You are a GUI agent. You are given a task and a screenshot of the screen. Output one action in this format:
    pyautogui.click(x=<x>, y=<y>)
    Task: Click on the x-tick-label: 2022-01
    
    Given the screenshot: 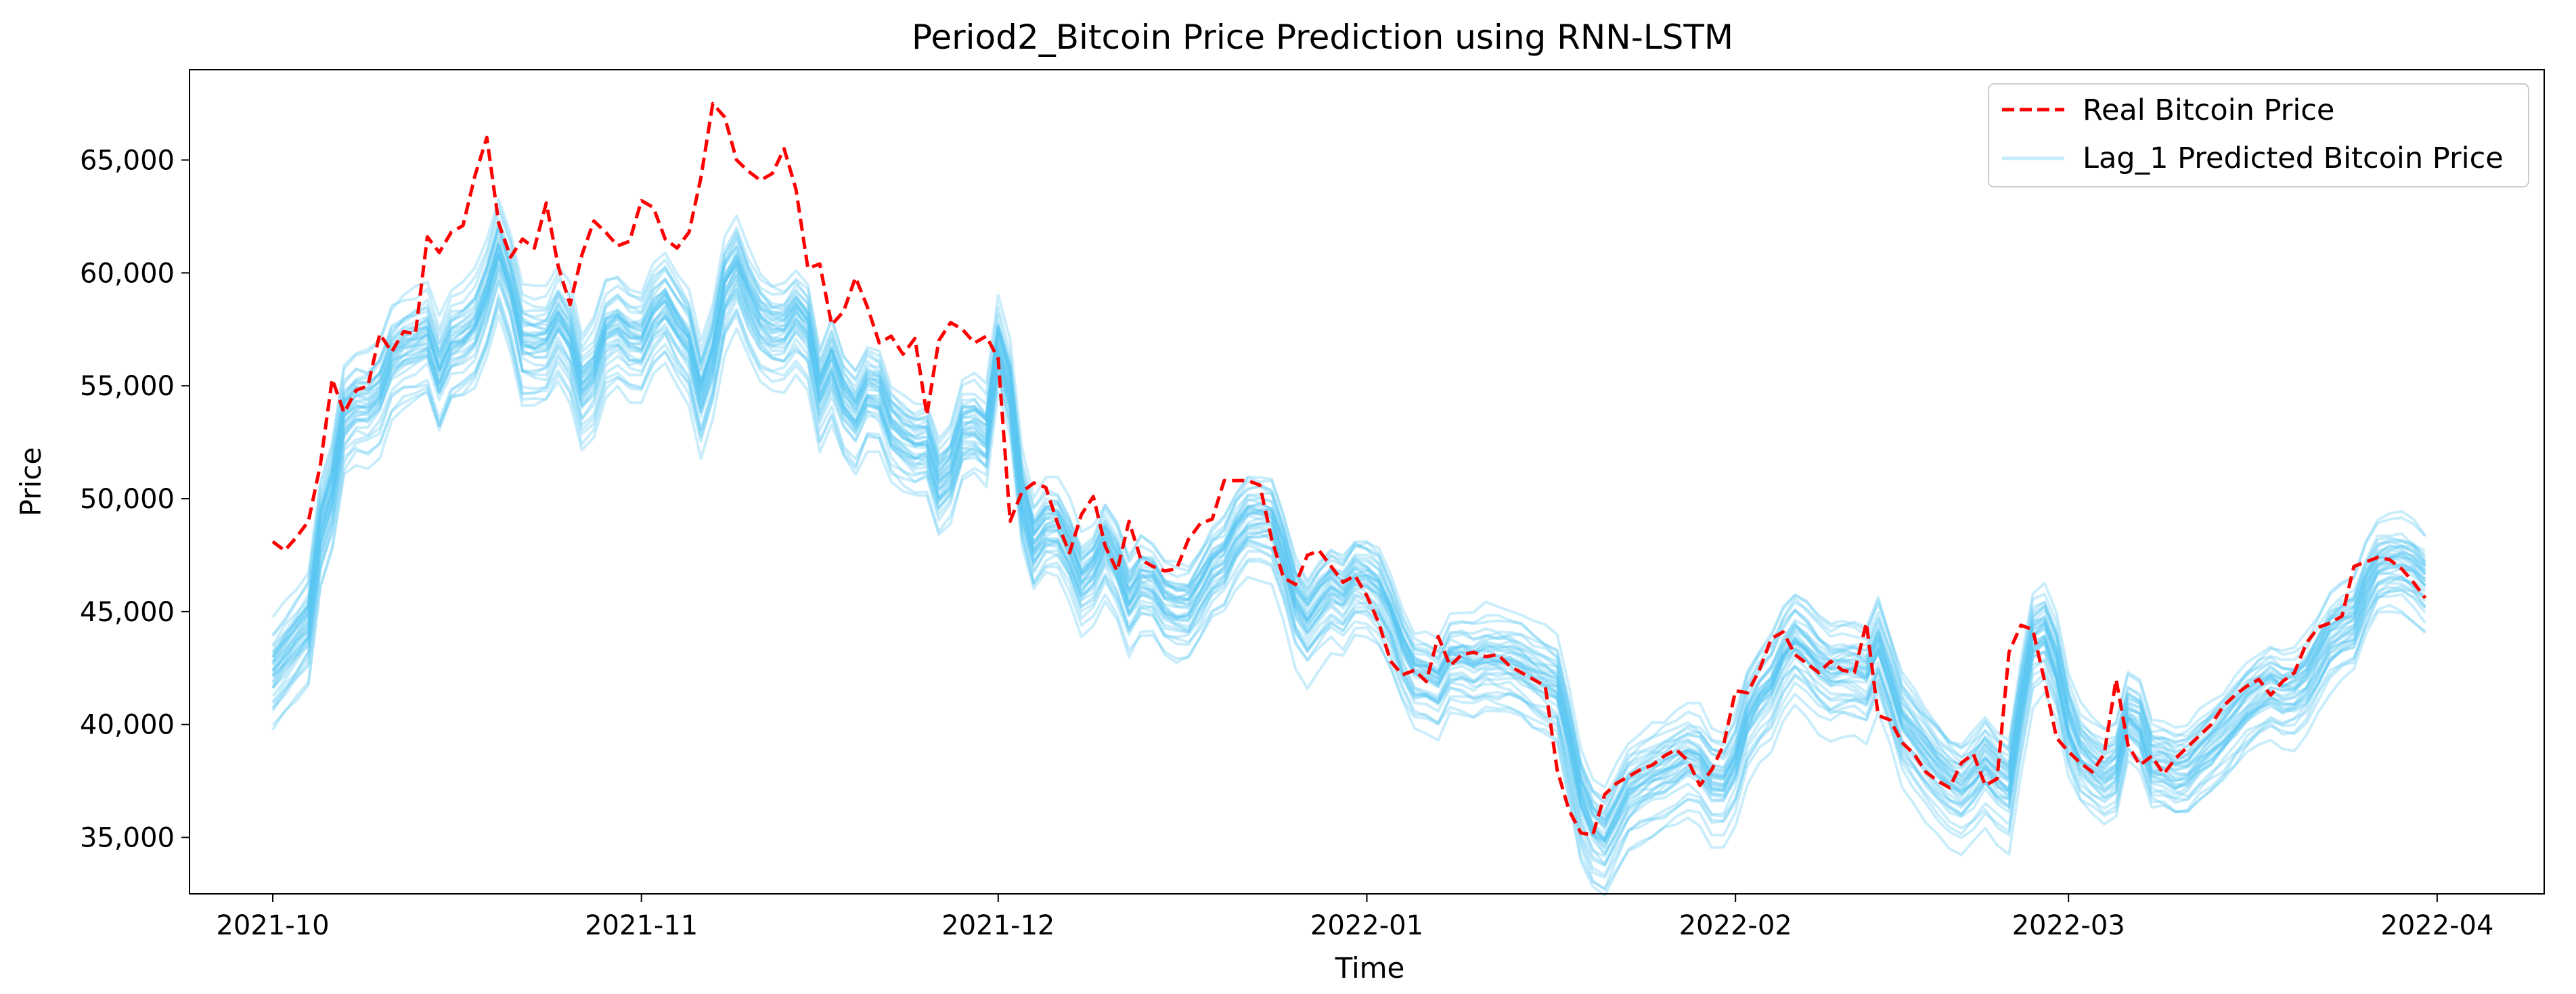 What is the action you would take?
    pyautogui.click(x=1366, y=925)
    